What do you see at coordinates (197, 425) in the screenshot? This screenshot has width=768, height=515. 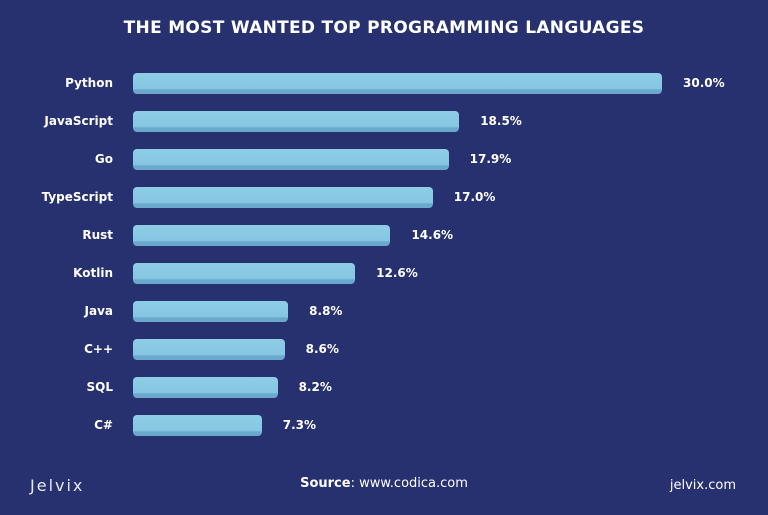 I see `bar-csharp` at bounding box center [197, 425].